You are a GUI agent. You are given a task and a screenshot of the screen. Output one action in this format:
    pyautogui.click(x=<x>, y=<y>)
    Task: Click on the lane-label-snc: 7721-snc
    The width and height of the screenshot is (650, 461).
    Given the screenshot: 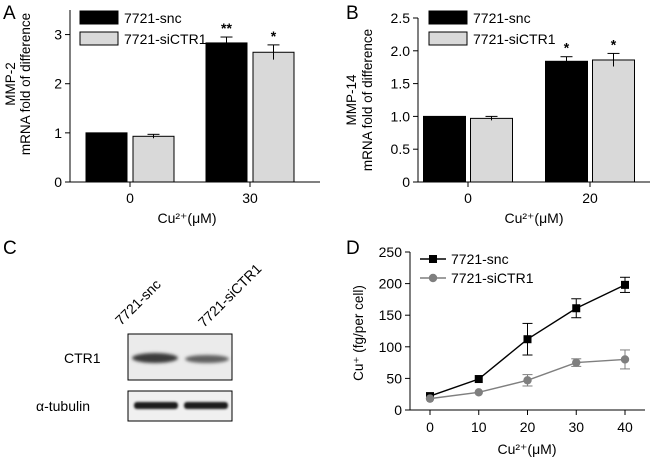 What is the action you would take?
    pyautogui.click(x=138, y=302)
    